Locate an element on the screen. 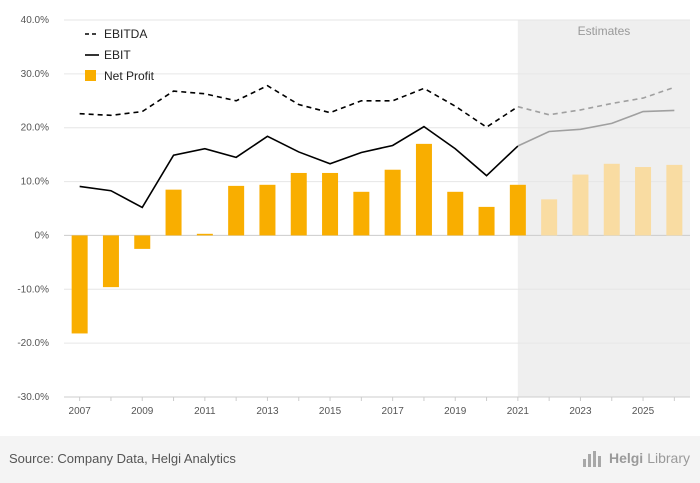 The height and width of the screenshot is (483, 700). x-tick-label: 2019 is located at coordinates (455, 411).